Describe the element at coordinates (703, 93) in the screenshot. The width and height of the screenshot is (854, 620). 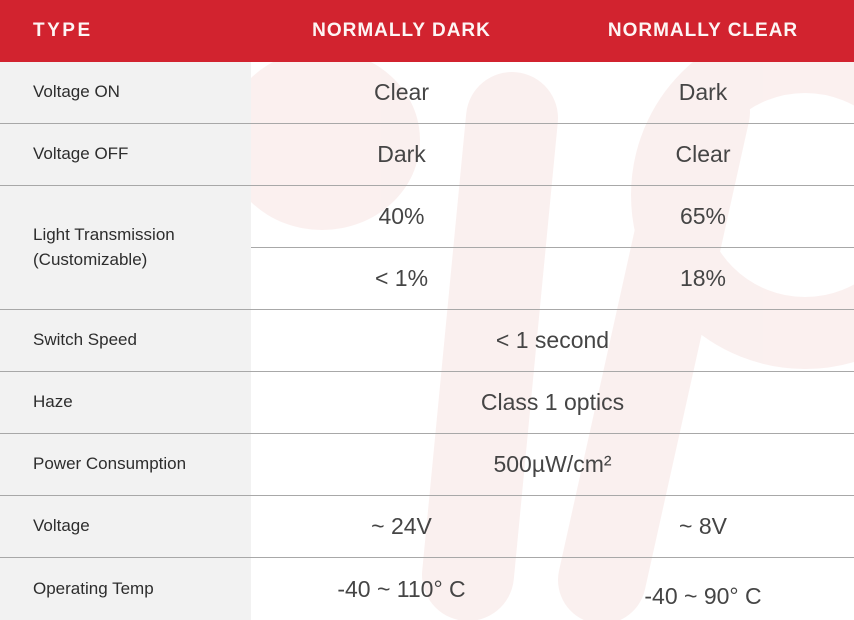
I see `value-voltage-on-clear: Dark` at that location.